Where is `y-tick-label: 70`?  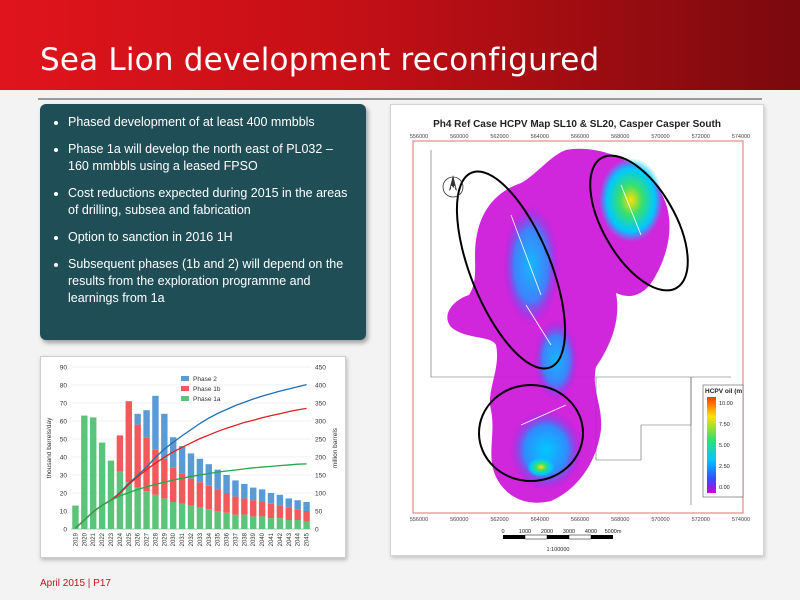
y-tick-label: 70 is located at coordinates (64, 404).